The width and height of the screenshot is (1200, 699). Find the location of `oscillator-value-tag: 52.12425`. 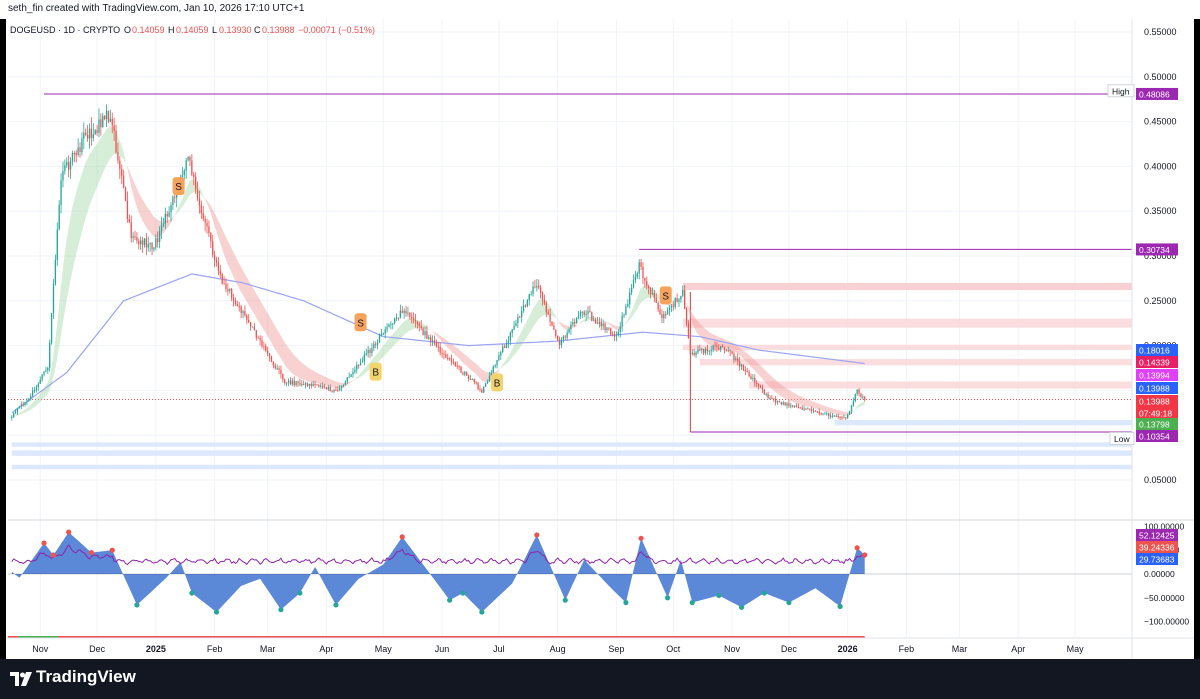

oscillator-value-tag: 52.12425 is located at coordinates (1157, 536).